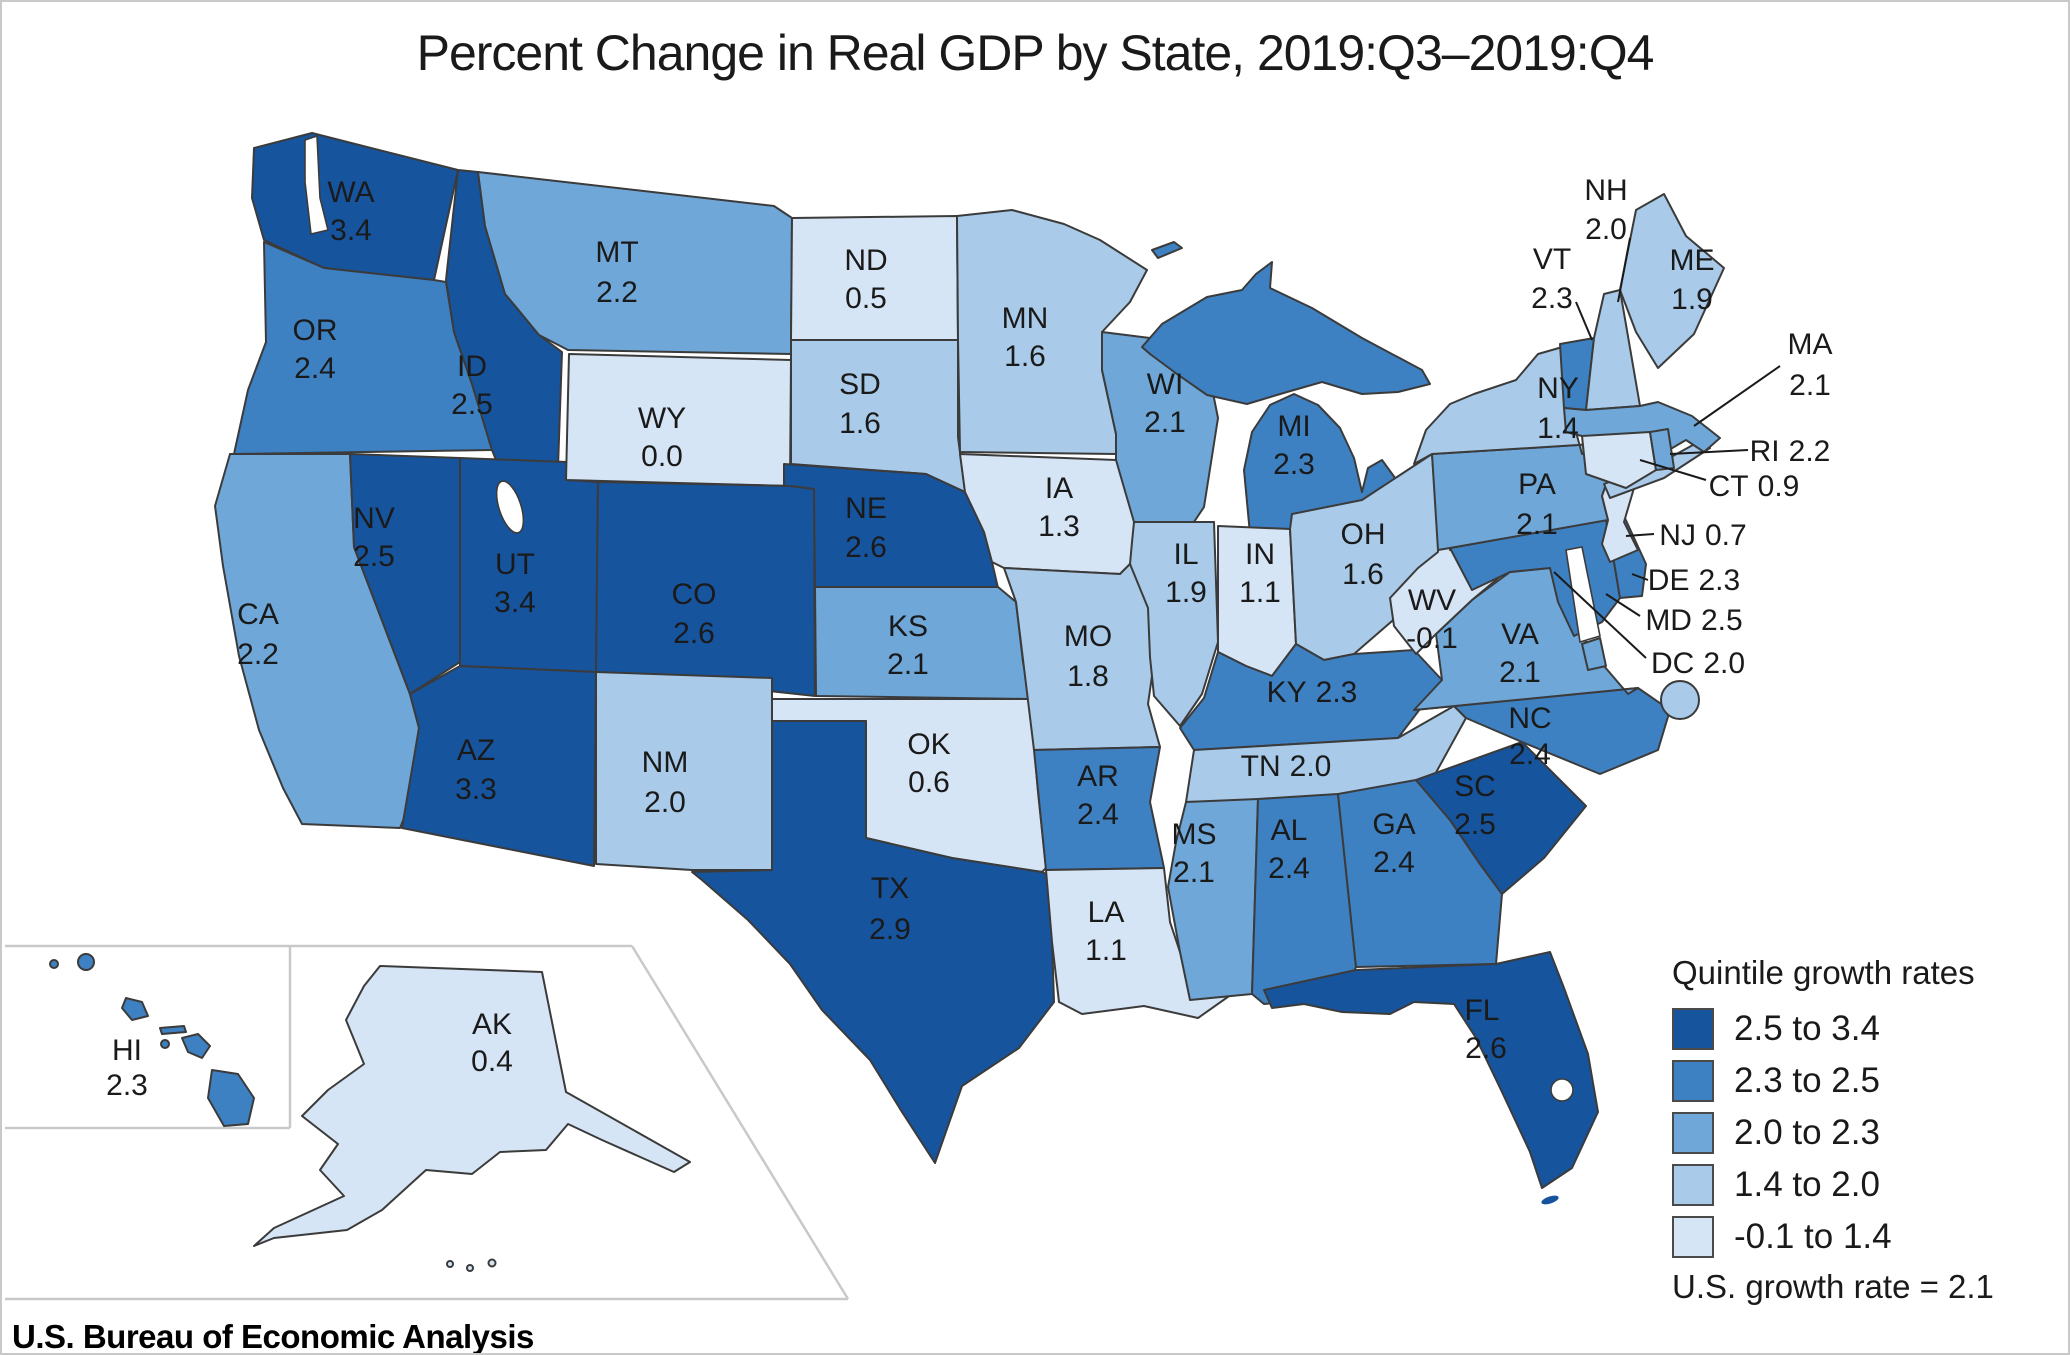  Describe the element at coordinates (1640, 577) in the screenshot. I see `leader-de` at that location.